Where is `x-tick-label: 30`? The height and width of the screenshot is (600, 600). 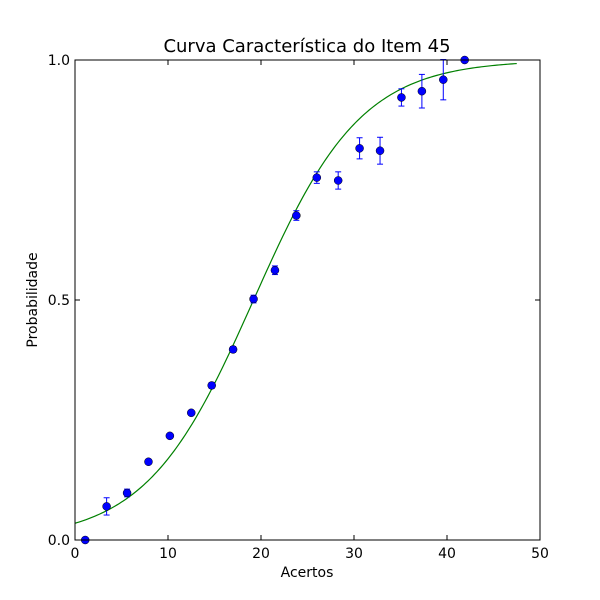
x-tick-label: 30 is located at coordinates (354, 554).